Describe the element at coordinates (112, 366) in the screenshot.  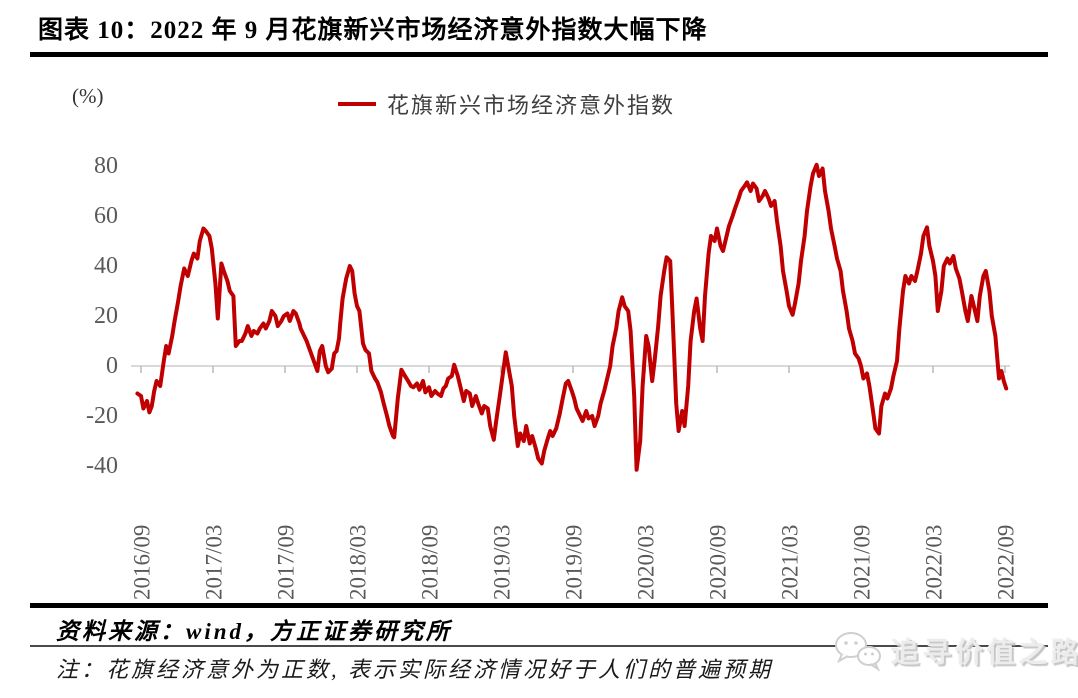
I see `y-axis-tick-label: 0` at that location.